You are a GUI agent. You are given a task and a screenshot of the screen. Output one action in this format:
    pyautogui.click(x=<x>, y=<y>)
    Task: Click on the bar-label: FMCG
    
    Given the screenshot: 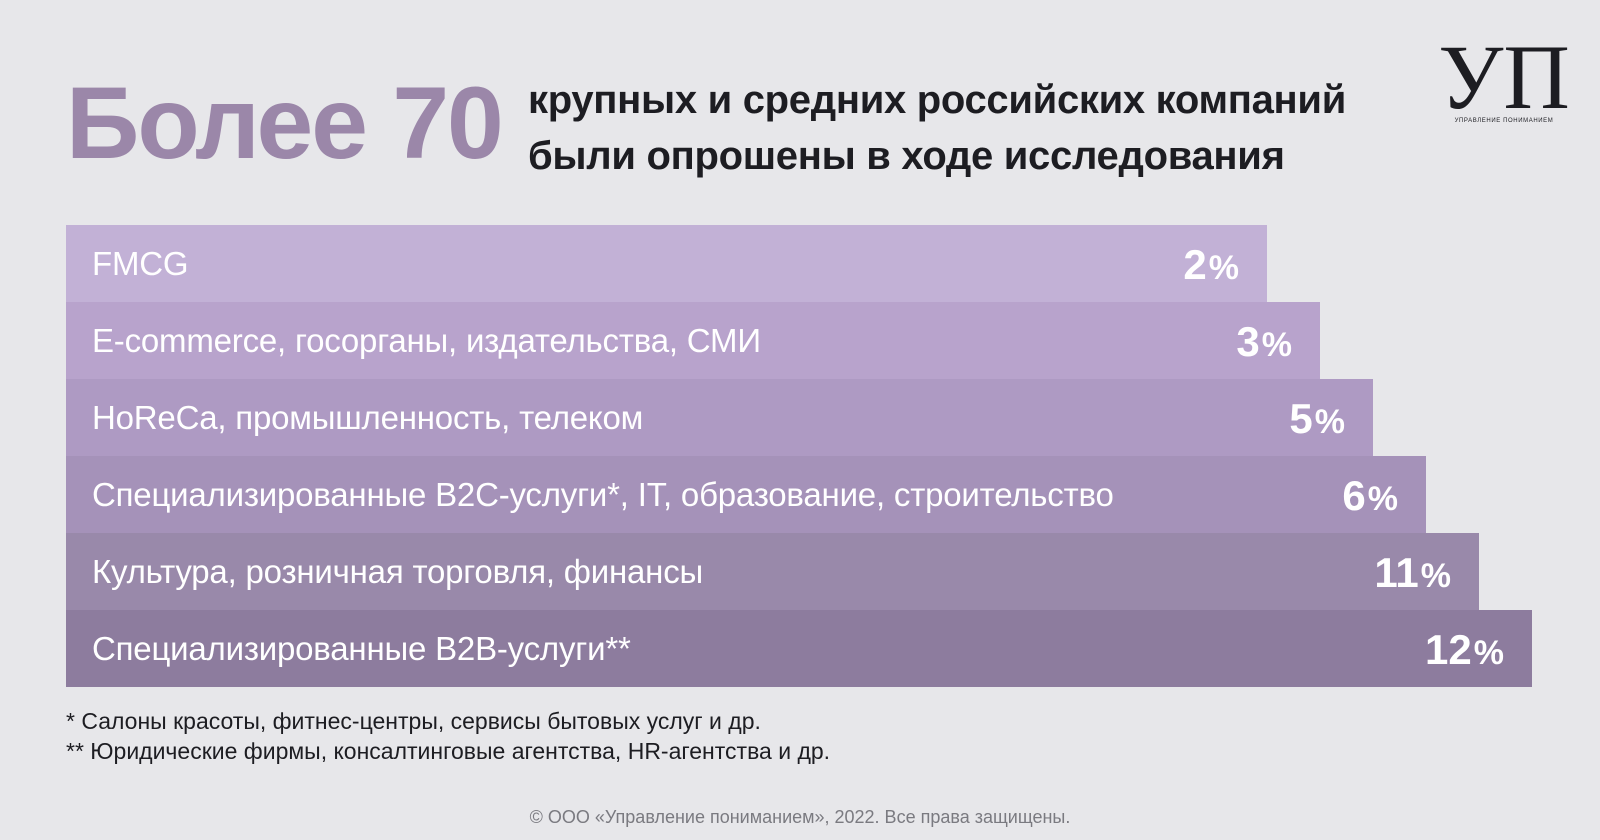 What is the action you would take?
    pyautogui.click(x=140, y=263)
    